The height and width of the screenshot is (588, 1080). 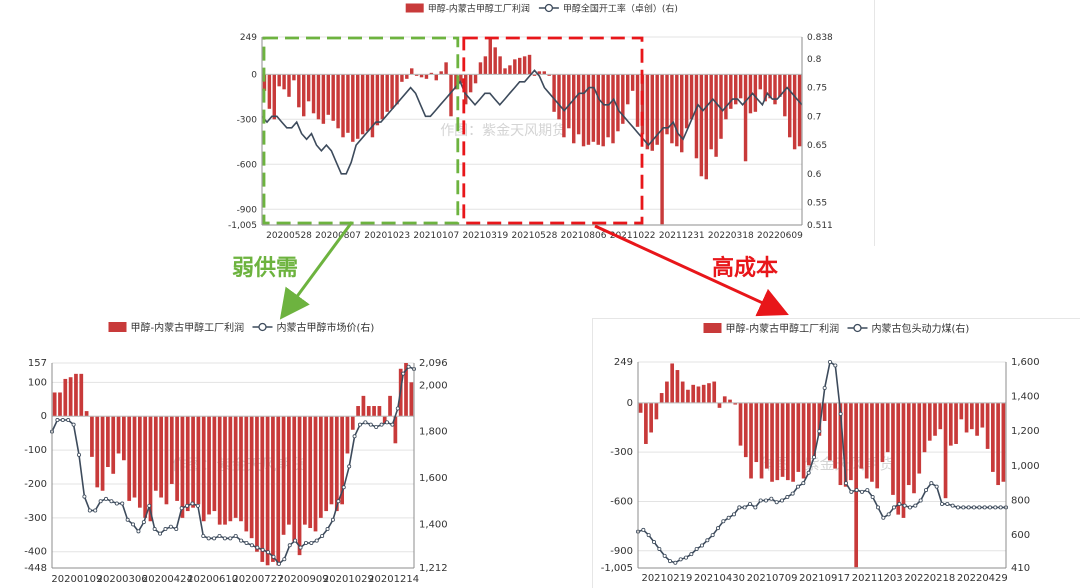 What do you see at coordinates (877, 578) in the screenshot?
I see `right-x-tick: 20211203` at bounding box center [877, 578].